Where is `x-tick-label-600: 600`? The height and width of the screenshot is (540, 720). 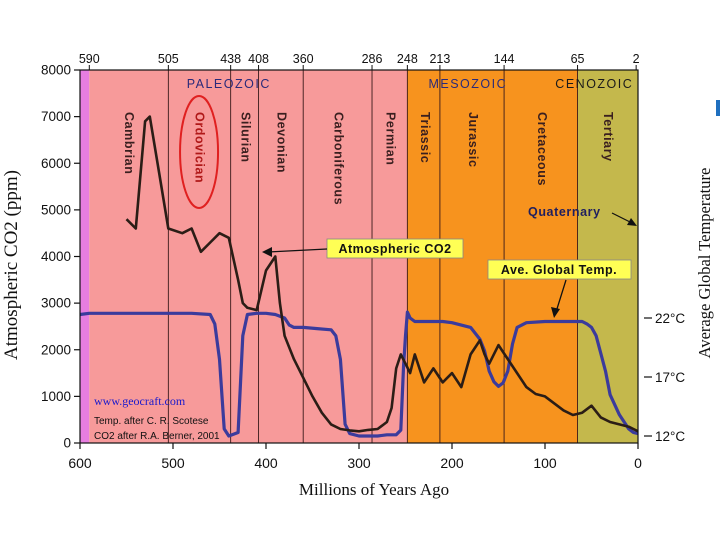
x-tick-label-600: 600 is located at coordinates (80, 463).